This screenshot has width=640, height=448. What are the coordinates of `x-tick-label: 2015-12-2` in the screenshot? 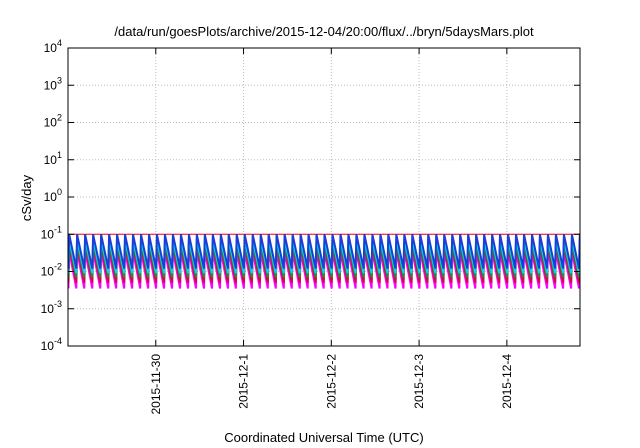 It's located at (331, 381).